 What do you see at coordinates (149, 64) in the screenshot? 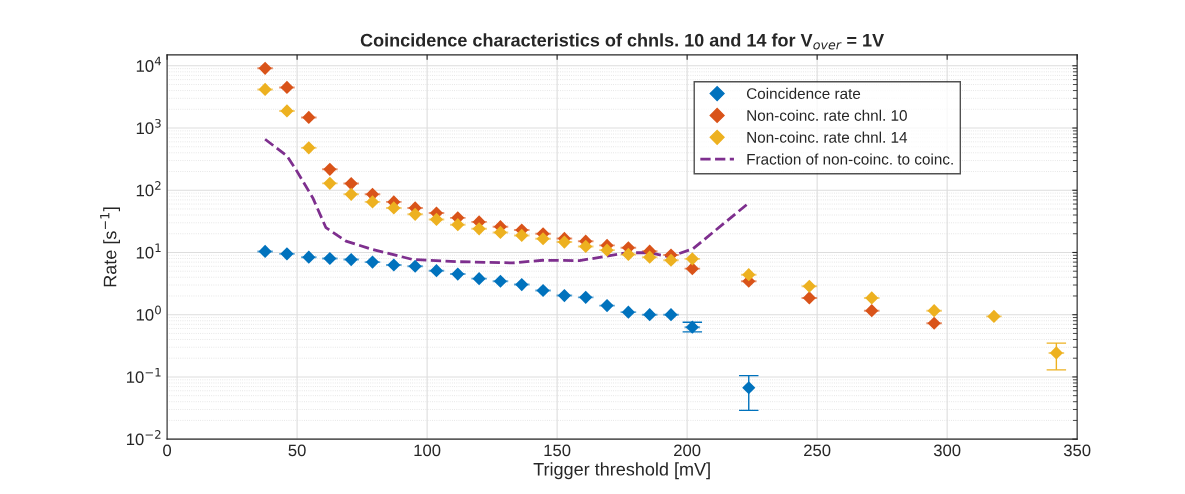
I see `y-tick-label: 10$^{4}$` at bounding box center [149, 64].